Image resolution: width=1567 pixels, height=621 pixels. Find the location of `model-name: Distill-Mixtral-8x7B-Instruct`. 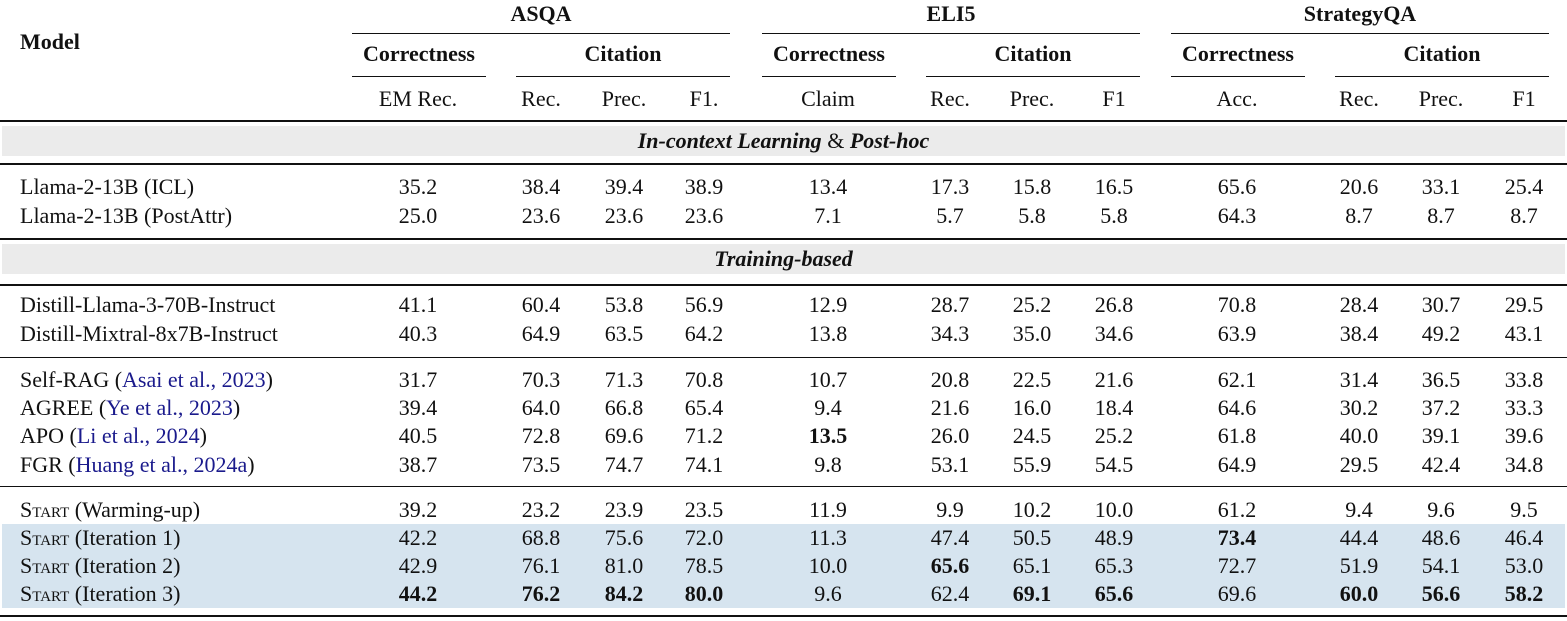

model-name: Distill-Mixtral-8x7B-Instruct is located at coordinates (149, 334).